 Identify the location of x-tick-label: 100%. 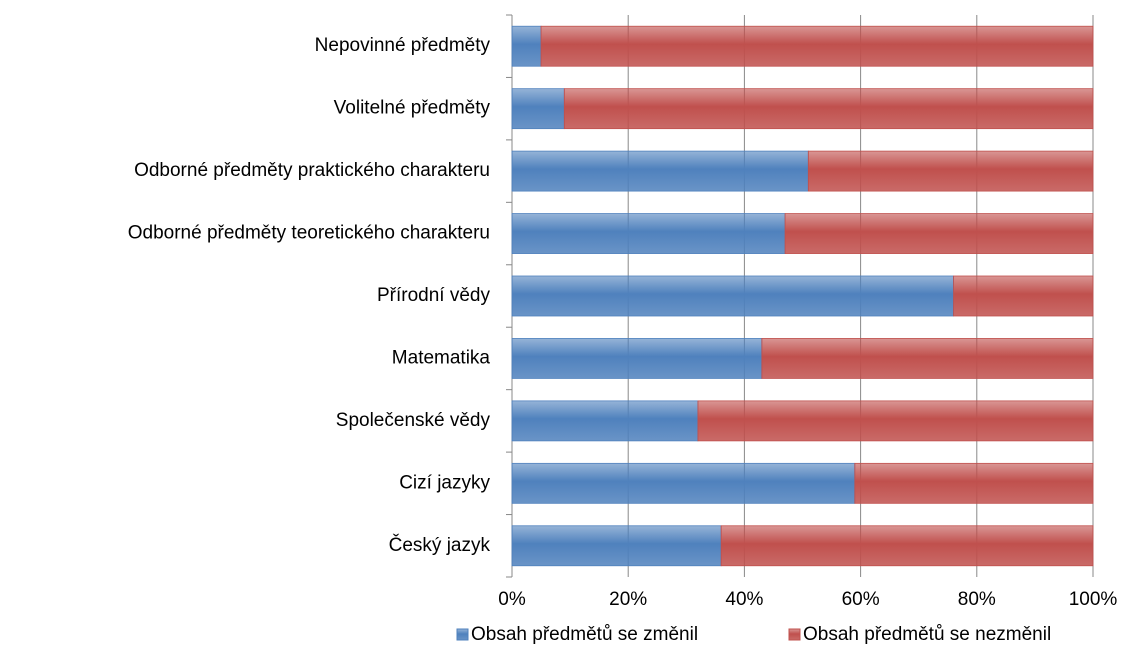
(1093, 599).